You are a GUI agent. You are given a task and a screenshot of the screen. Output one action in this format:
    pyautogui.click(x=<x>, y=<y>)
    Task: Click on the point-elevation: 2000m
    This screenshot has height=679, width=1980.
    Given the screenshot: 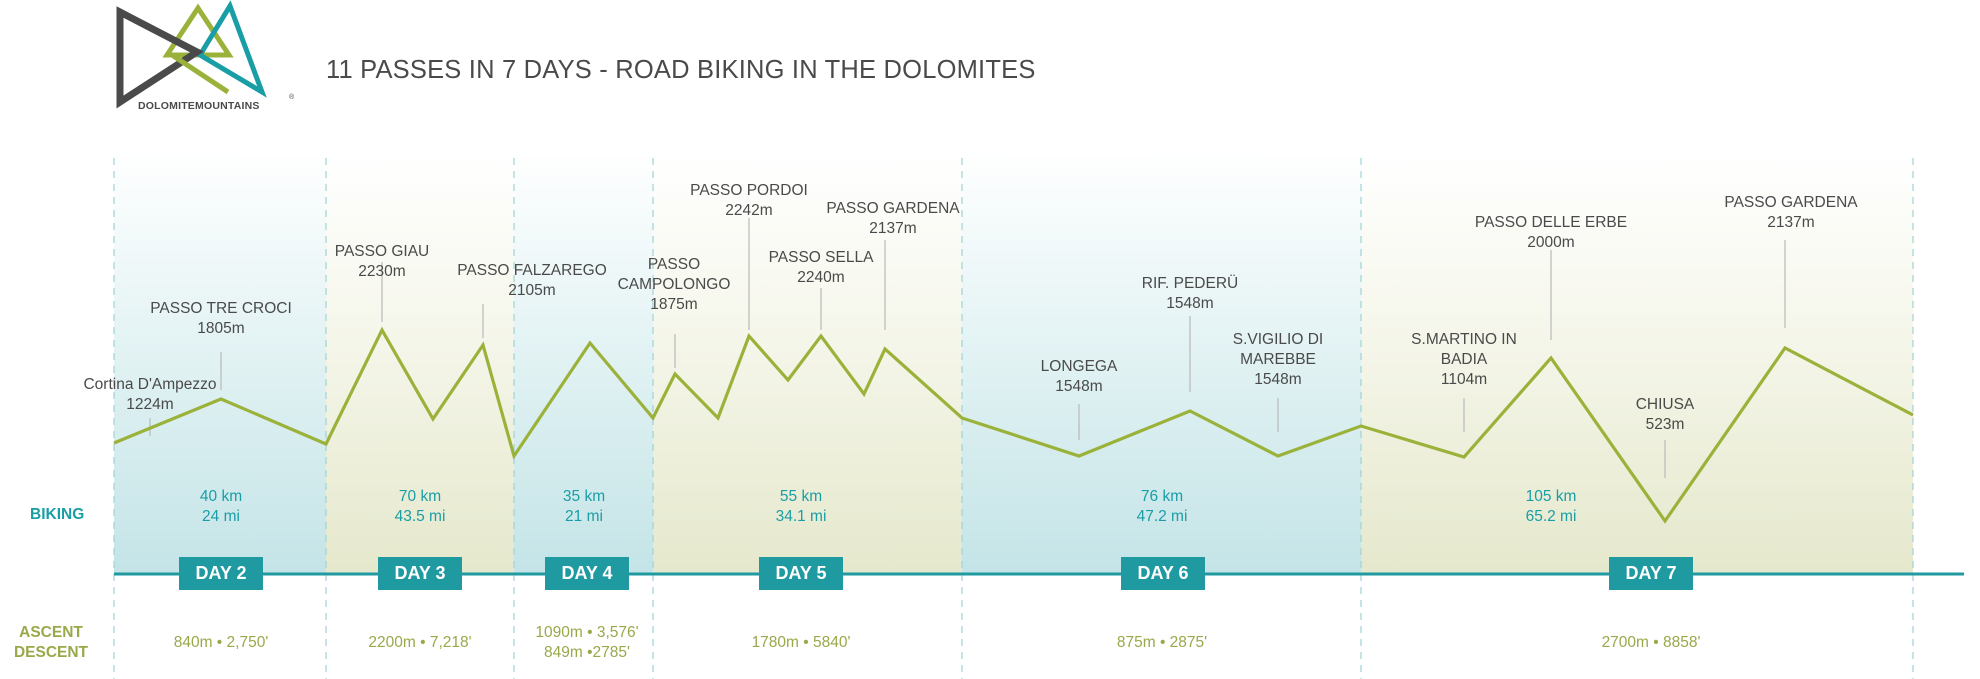 What is the action you would take?
    pyautogui.click(x=1551, y=242)
    